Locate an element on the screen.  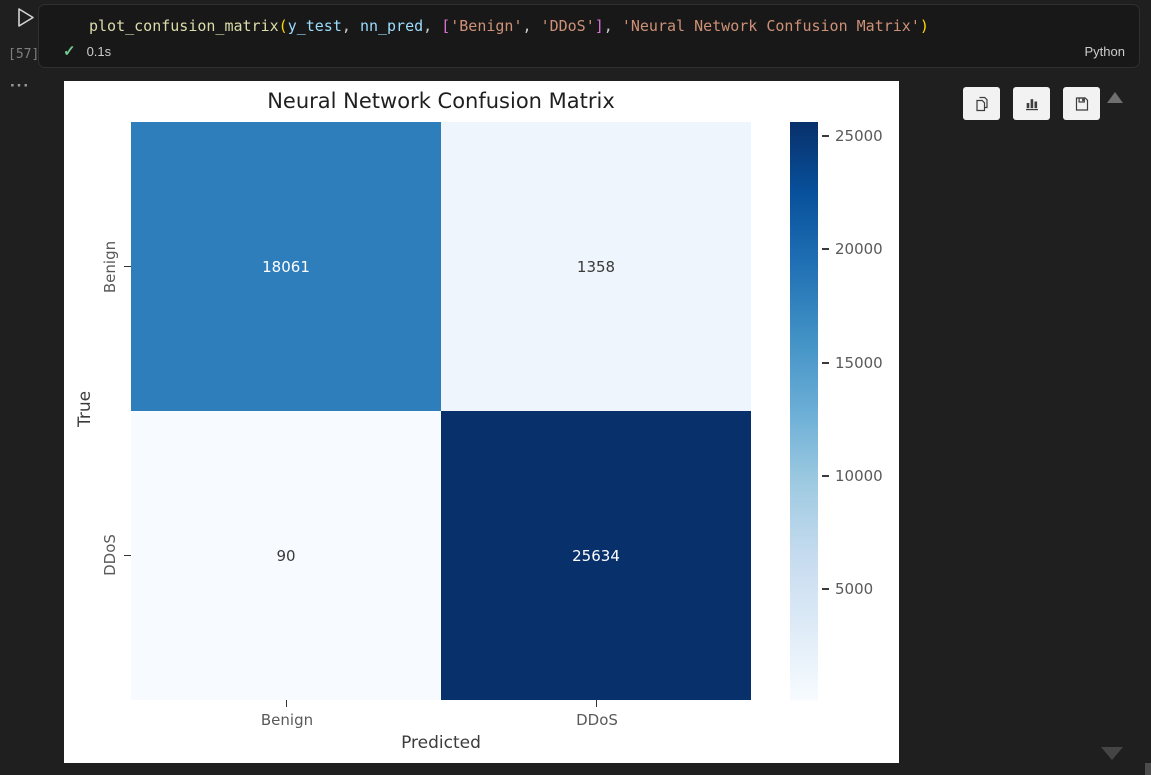
xtick-ddos: DDoS is located at coordinates (597, 720).